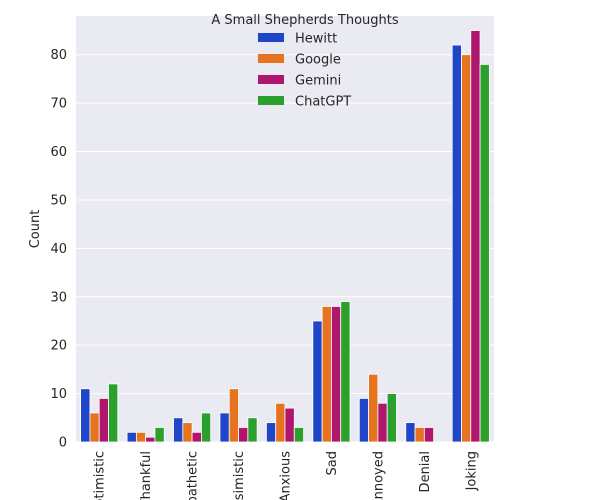 The width and height of the screenshot is (610, 500). What do you see at coordinates (271, 58) in the screenshot?
I see `legend-swatch-google` at bounding box center [271, 58].